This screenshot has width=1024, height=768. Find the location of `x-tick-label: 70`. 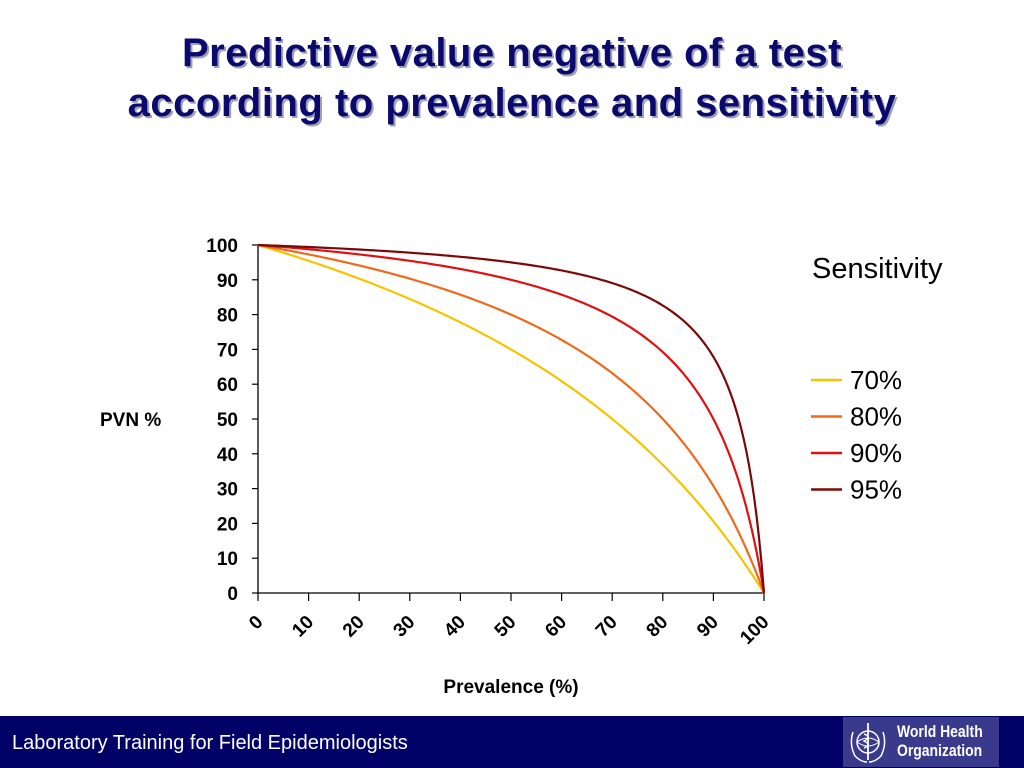

x-tick-label: 70 is located at coordinates (607, 627).